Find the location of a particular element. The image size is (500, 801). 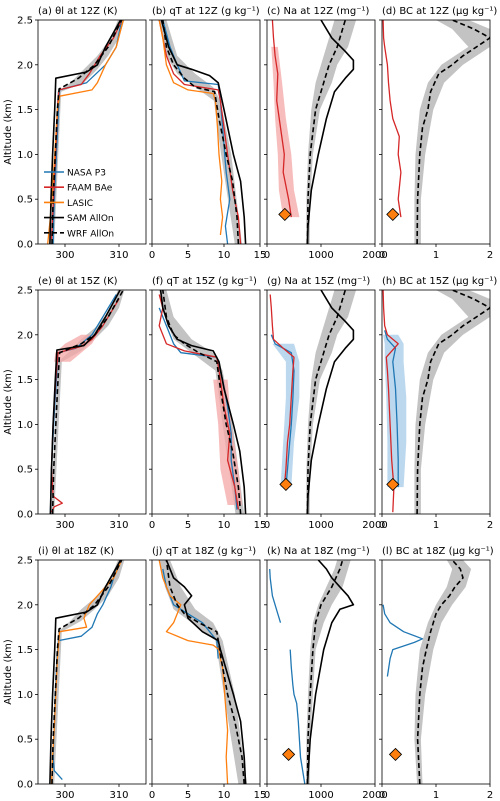

legend-label: SAM AllOn is located at coordinates (90, 219).